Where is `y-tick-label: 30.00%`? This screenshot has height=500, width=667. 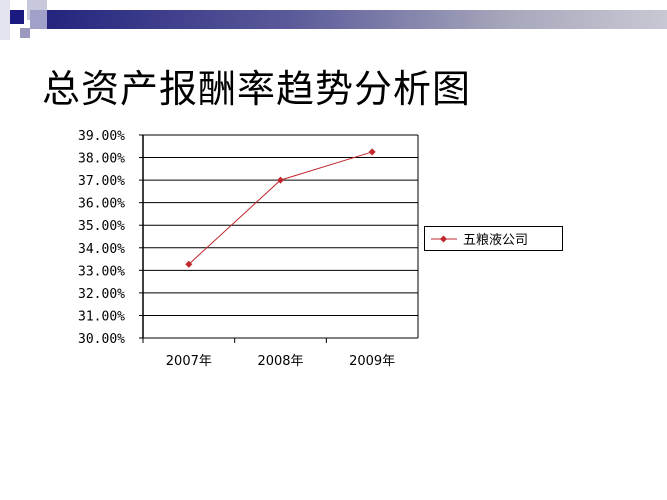
y-tick-label: 30.00% is located at coordinates (101, 339).